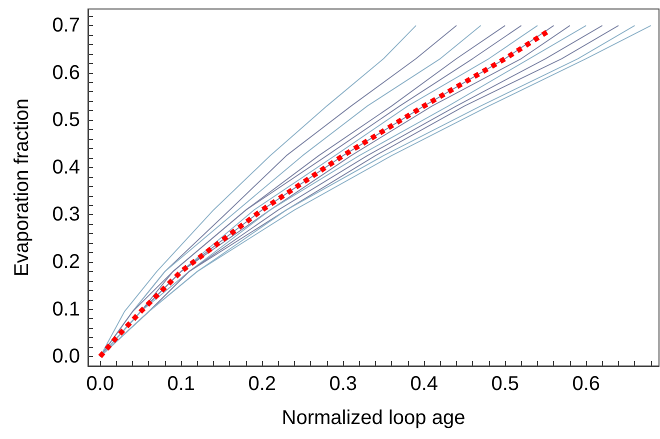  Describe the element at coordinates (66, 215) in the screenshot. I see `y-tick-label: 0.3` at that location.